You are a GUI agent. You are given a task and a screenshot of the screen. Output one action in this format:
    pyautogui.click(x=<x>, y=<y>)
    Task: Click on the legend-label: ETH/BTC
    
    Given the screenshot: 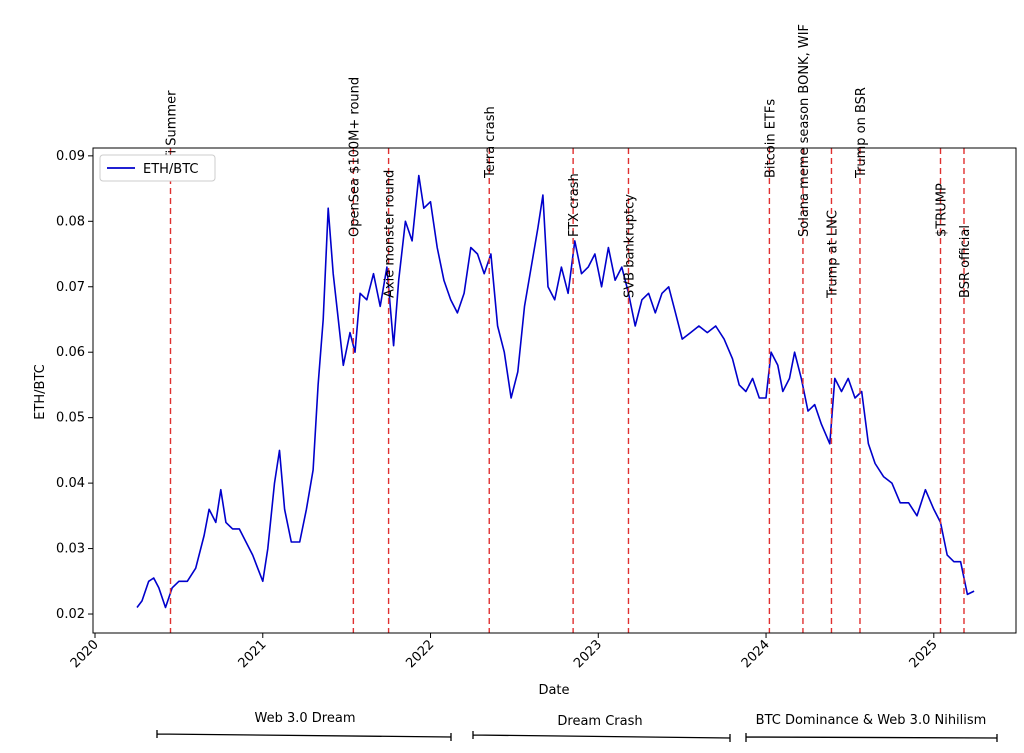 What is the action you would take?
    pyautogui.click(x=171, y=169)
    